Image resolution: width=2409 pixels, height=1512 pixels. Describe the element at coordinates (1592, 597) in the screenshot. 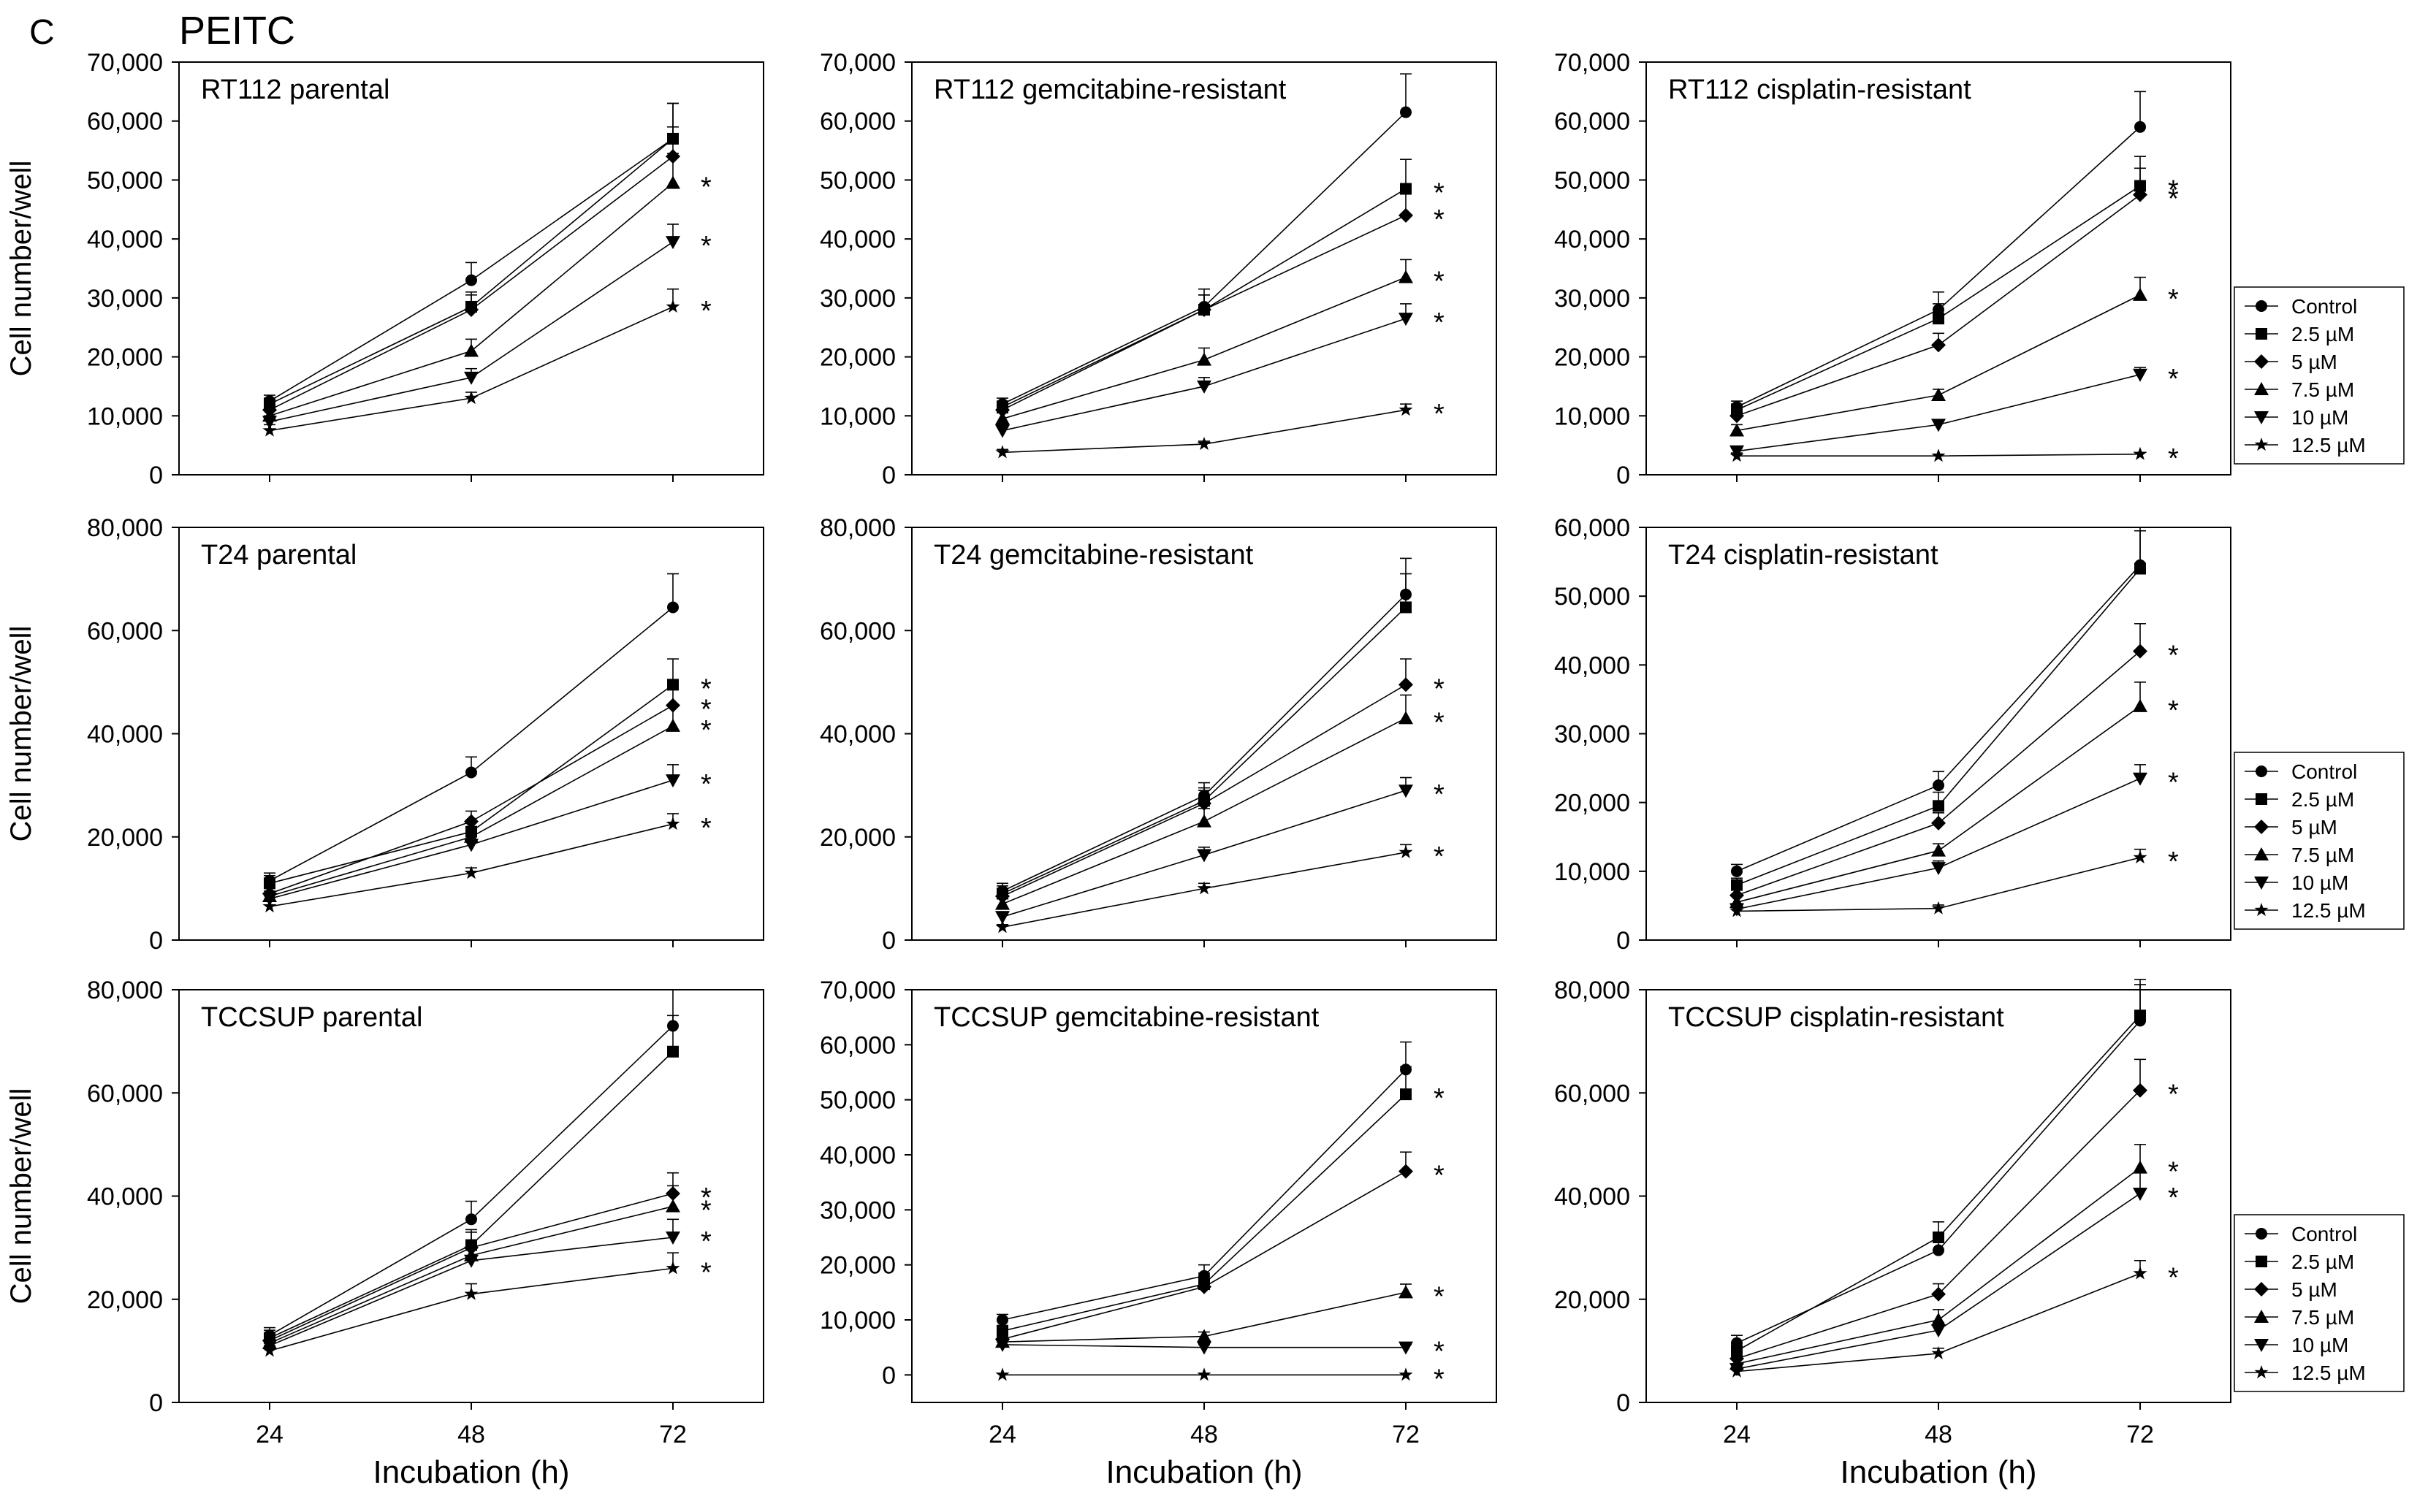

I see `y-tick-label: 50,000` at that location.